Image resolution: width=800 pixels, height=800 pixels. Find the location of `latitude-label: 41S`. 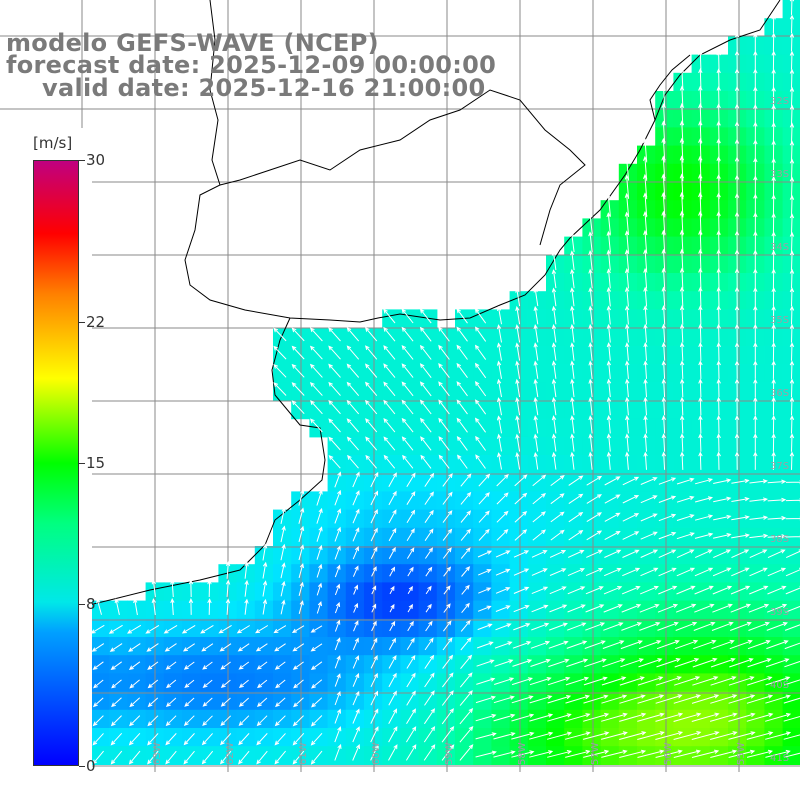

latitude-label: 41S is located at coordinates (779, 758).